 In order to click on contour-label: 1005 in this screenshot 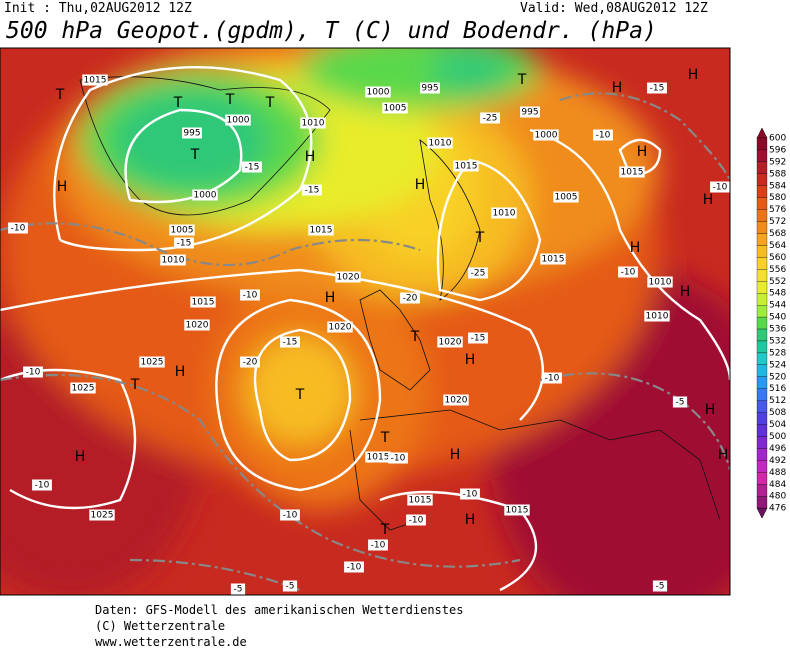, I will do `click(395, 109)`.